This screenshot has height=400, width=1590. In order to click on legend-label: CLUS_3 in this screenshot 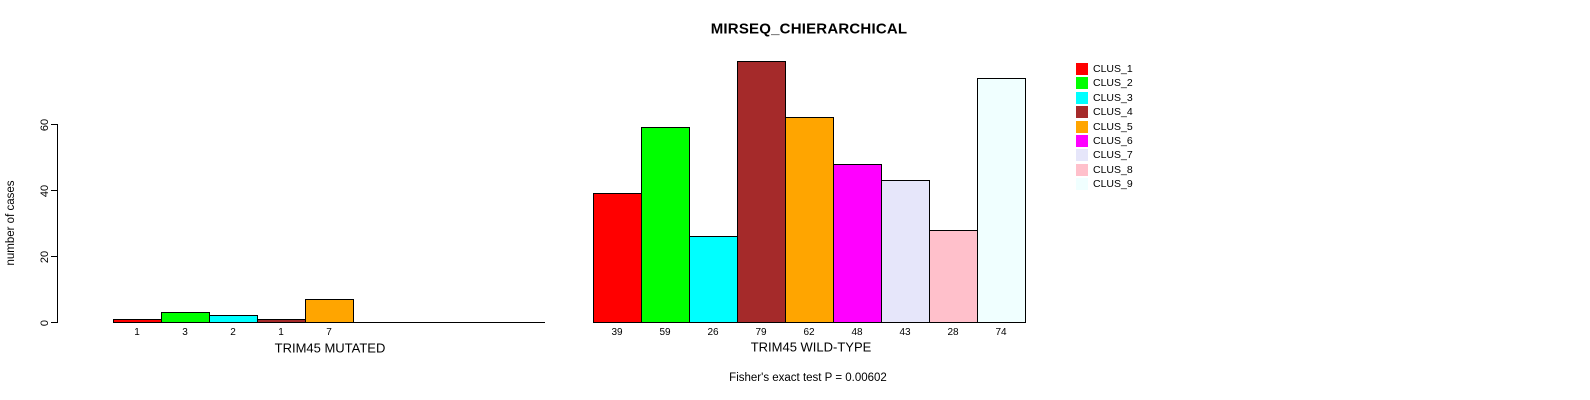, I will do `click(1113, 97)`.